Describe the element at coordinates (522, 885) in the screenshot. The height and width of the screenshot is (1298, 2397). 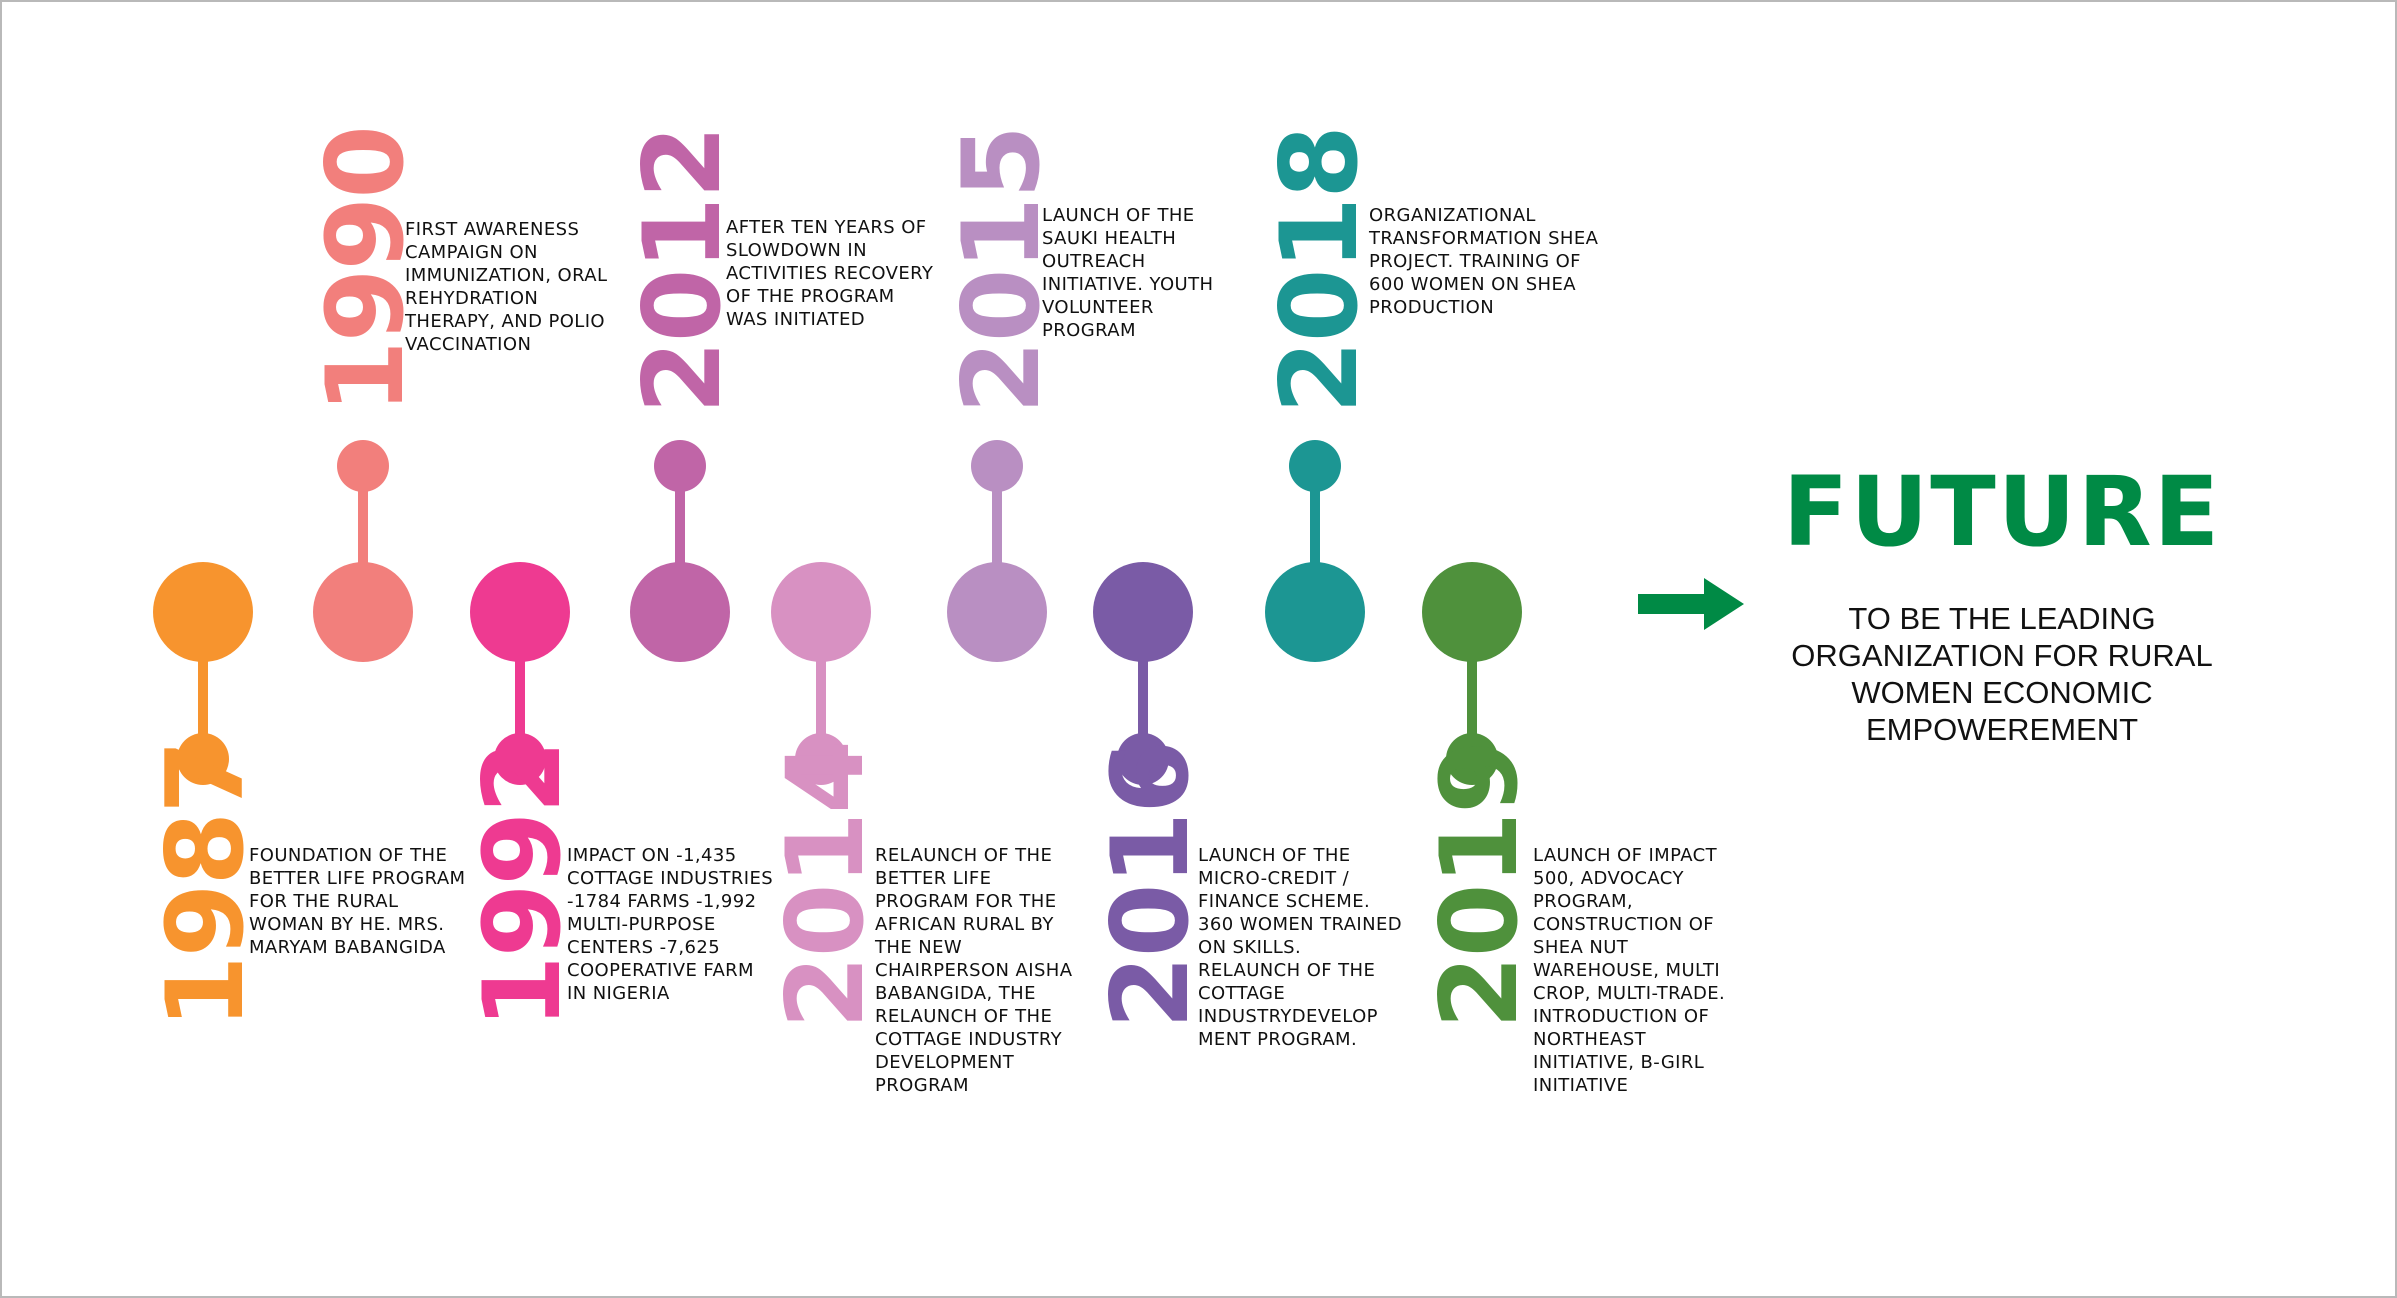
I see `year-label: 1992` at that location.